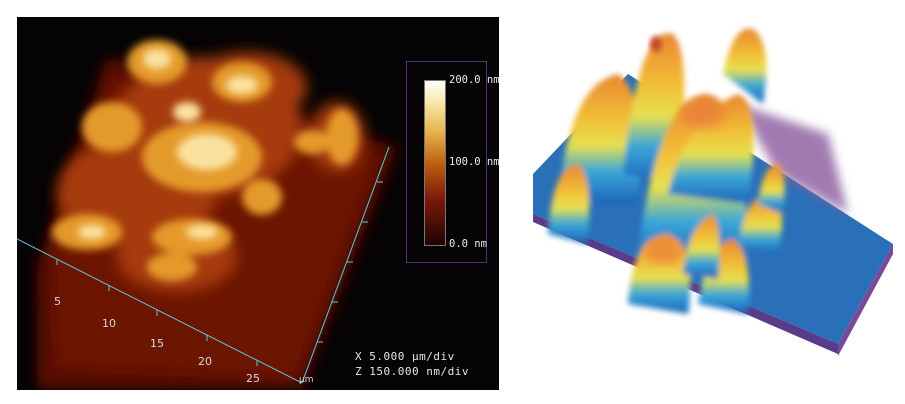  I want to click on y-axis-line, so click(345, 265).